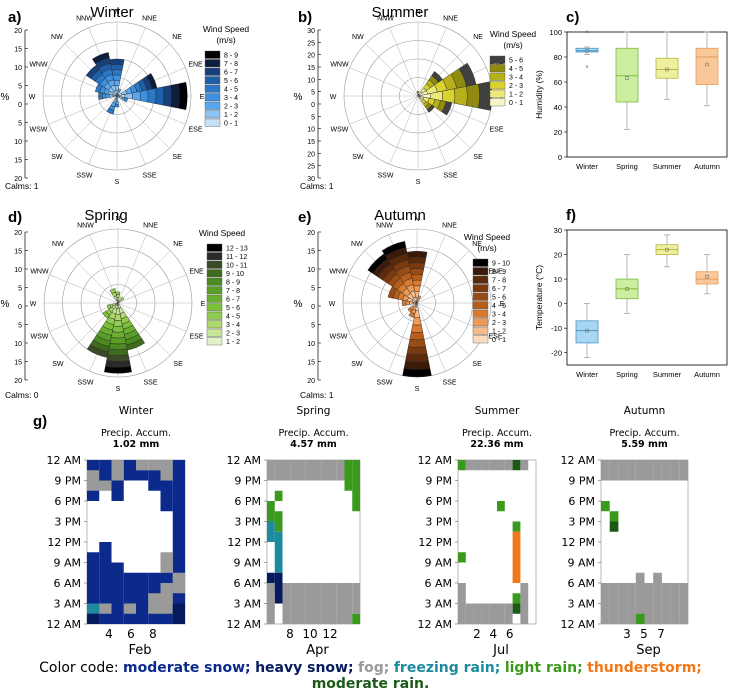  Describe the element at coordinates (116, 12) in the screenshot. I see `compass-label-n: N` at that location.